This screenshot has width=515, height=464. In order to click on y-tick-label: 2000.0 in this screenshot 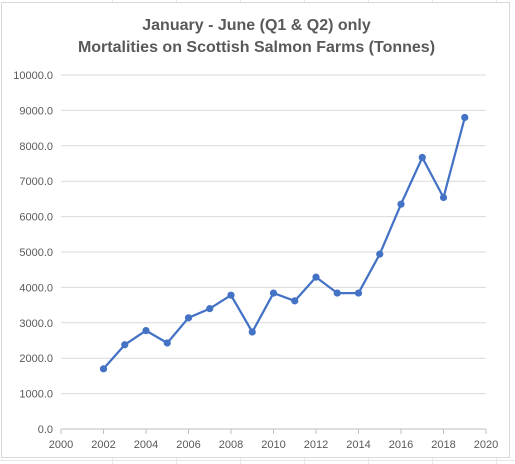, I will do `click(36, 359)`.